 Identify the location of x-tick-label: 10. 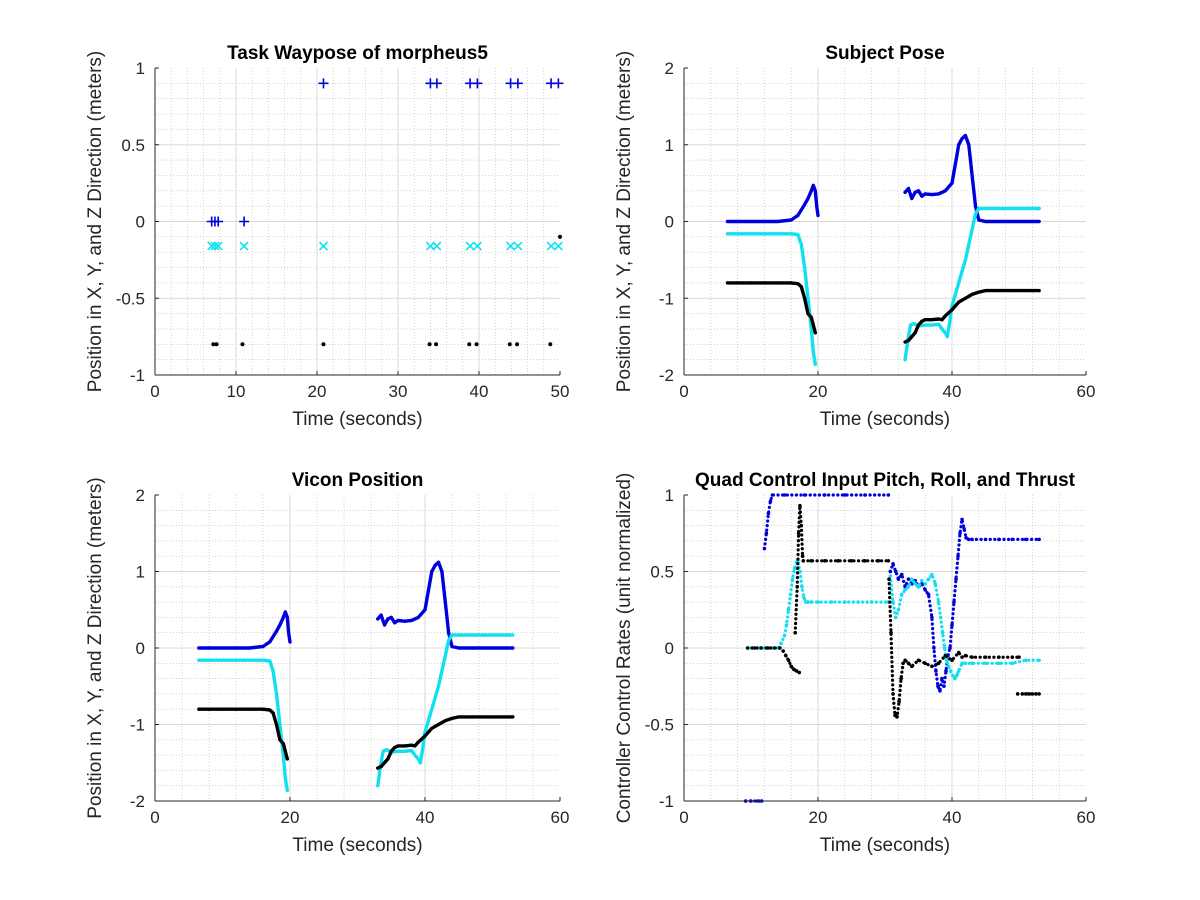
(236, 391).